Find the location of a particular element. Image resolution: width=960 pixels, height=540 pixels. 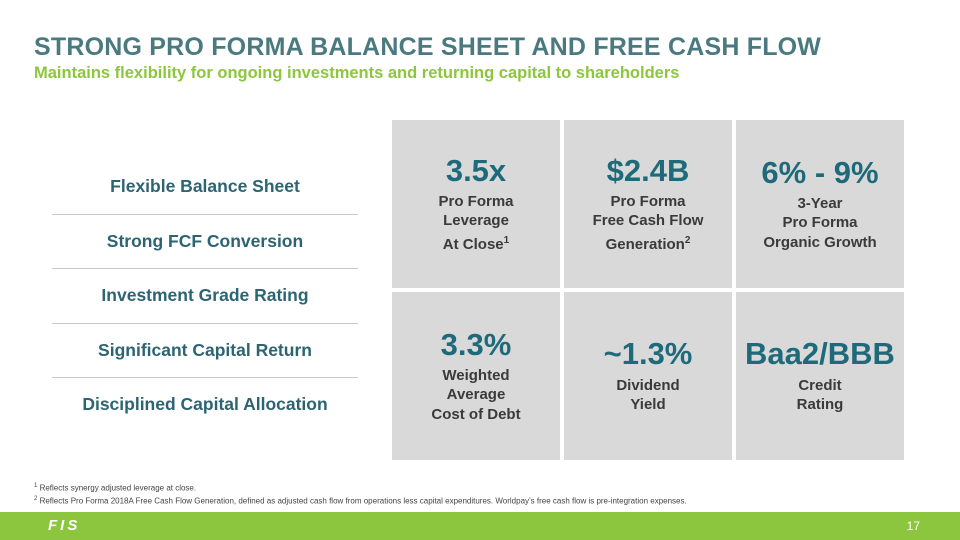

footnote-ref: 1 is located at coordinates (506, 240).